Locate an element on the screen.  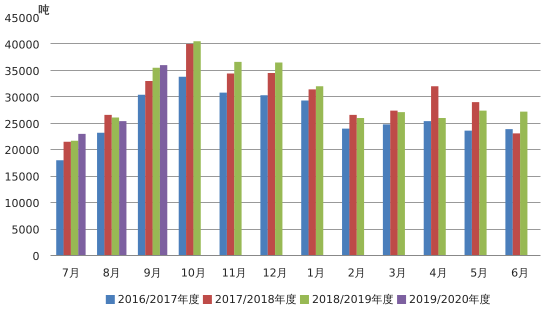
x-tick-label: 2月 is located at coordinates (357, 273).